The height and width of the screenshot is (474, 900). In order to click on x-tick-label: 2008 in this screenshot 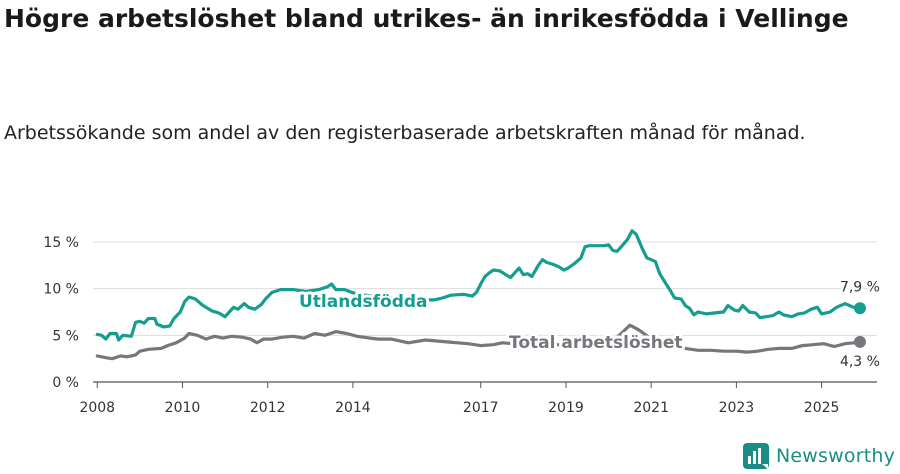, I will do `click(97, 408)`.